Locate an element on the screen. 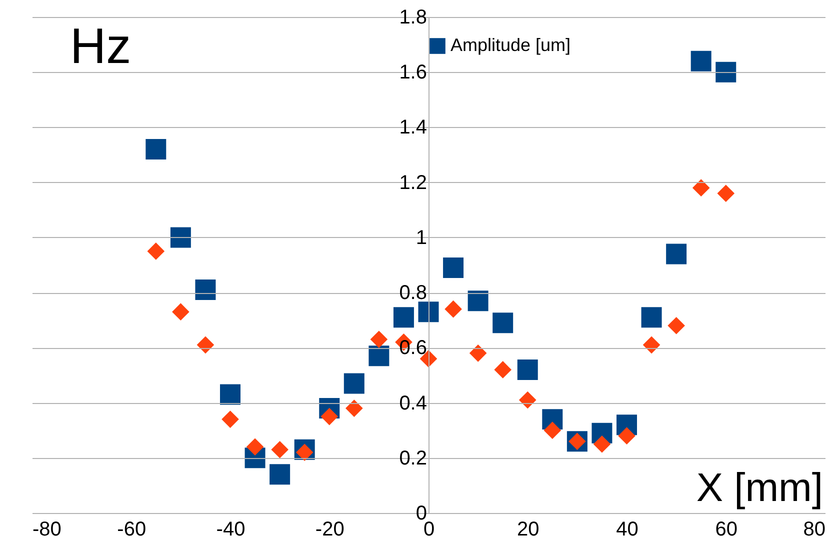  y-tick-label: 1 is located at coordinates (421, 237).